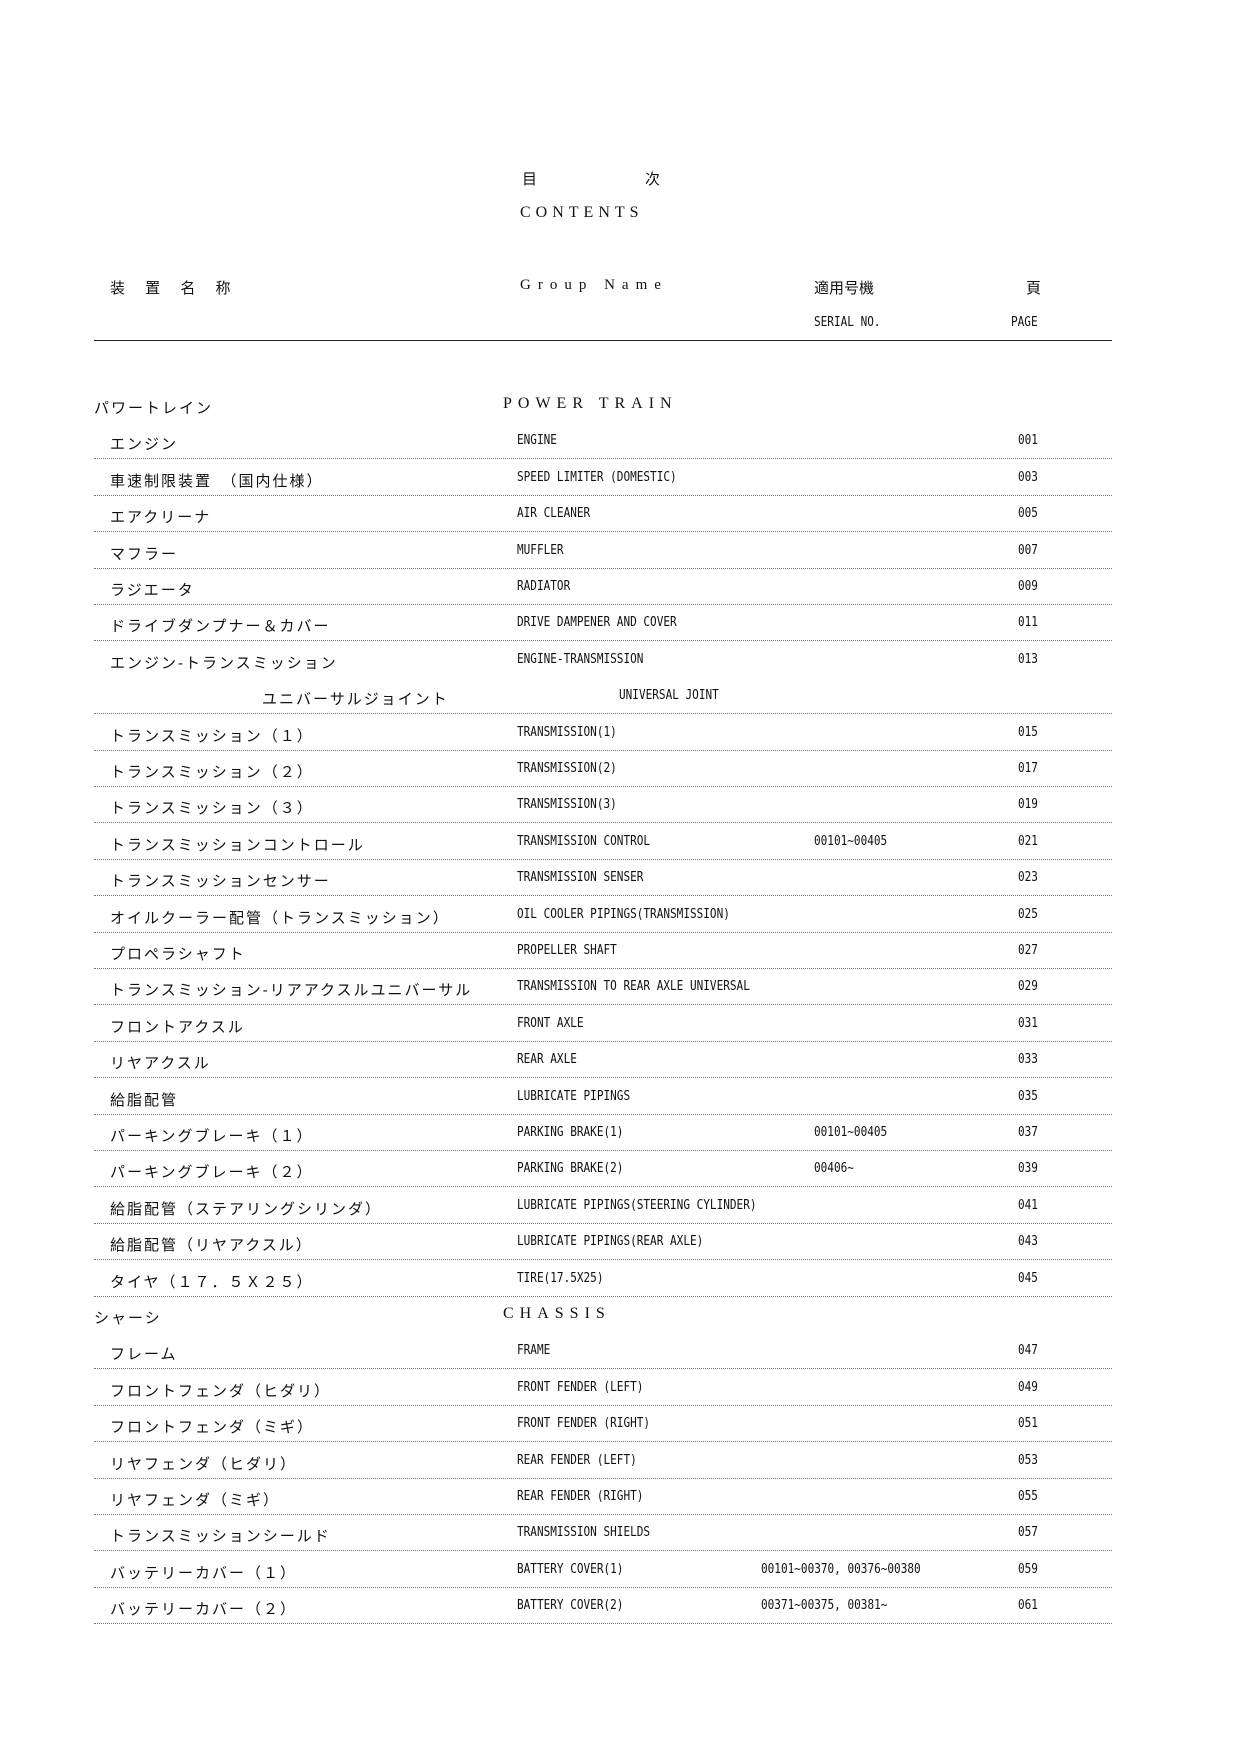 This screenshot has width=1240, height=1753. What do you see at coordinates (669, 696) in the screenshot?
I see `item-name-en: UNIVERSAL JOINT` at bounding box center [669, 696].